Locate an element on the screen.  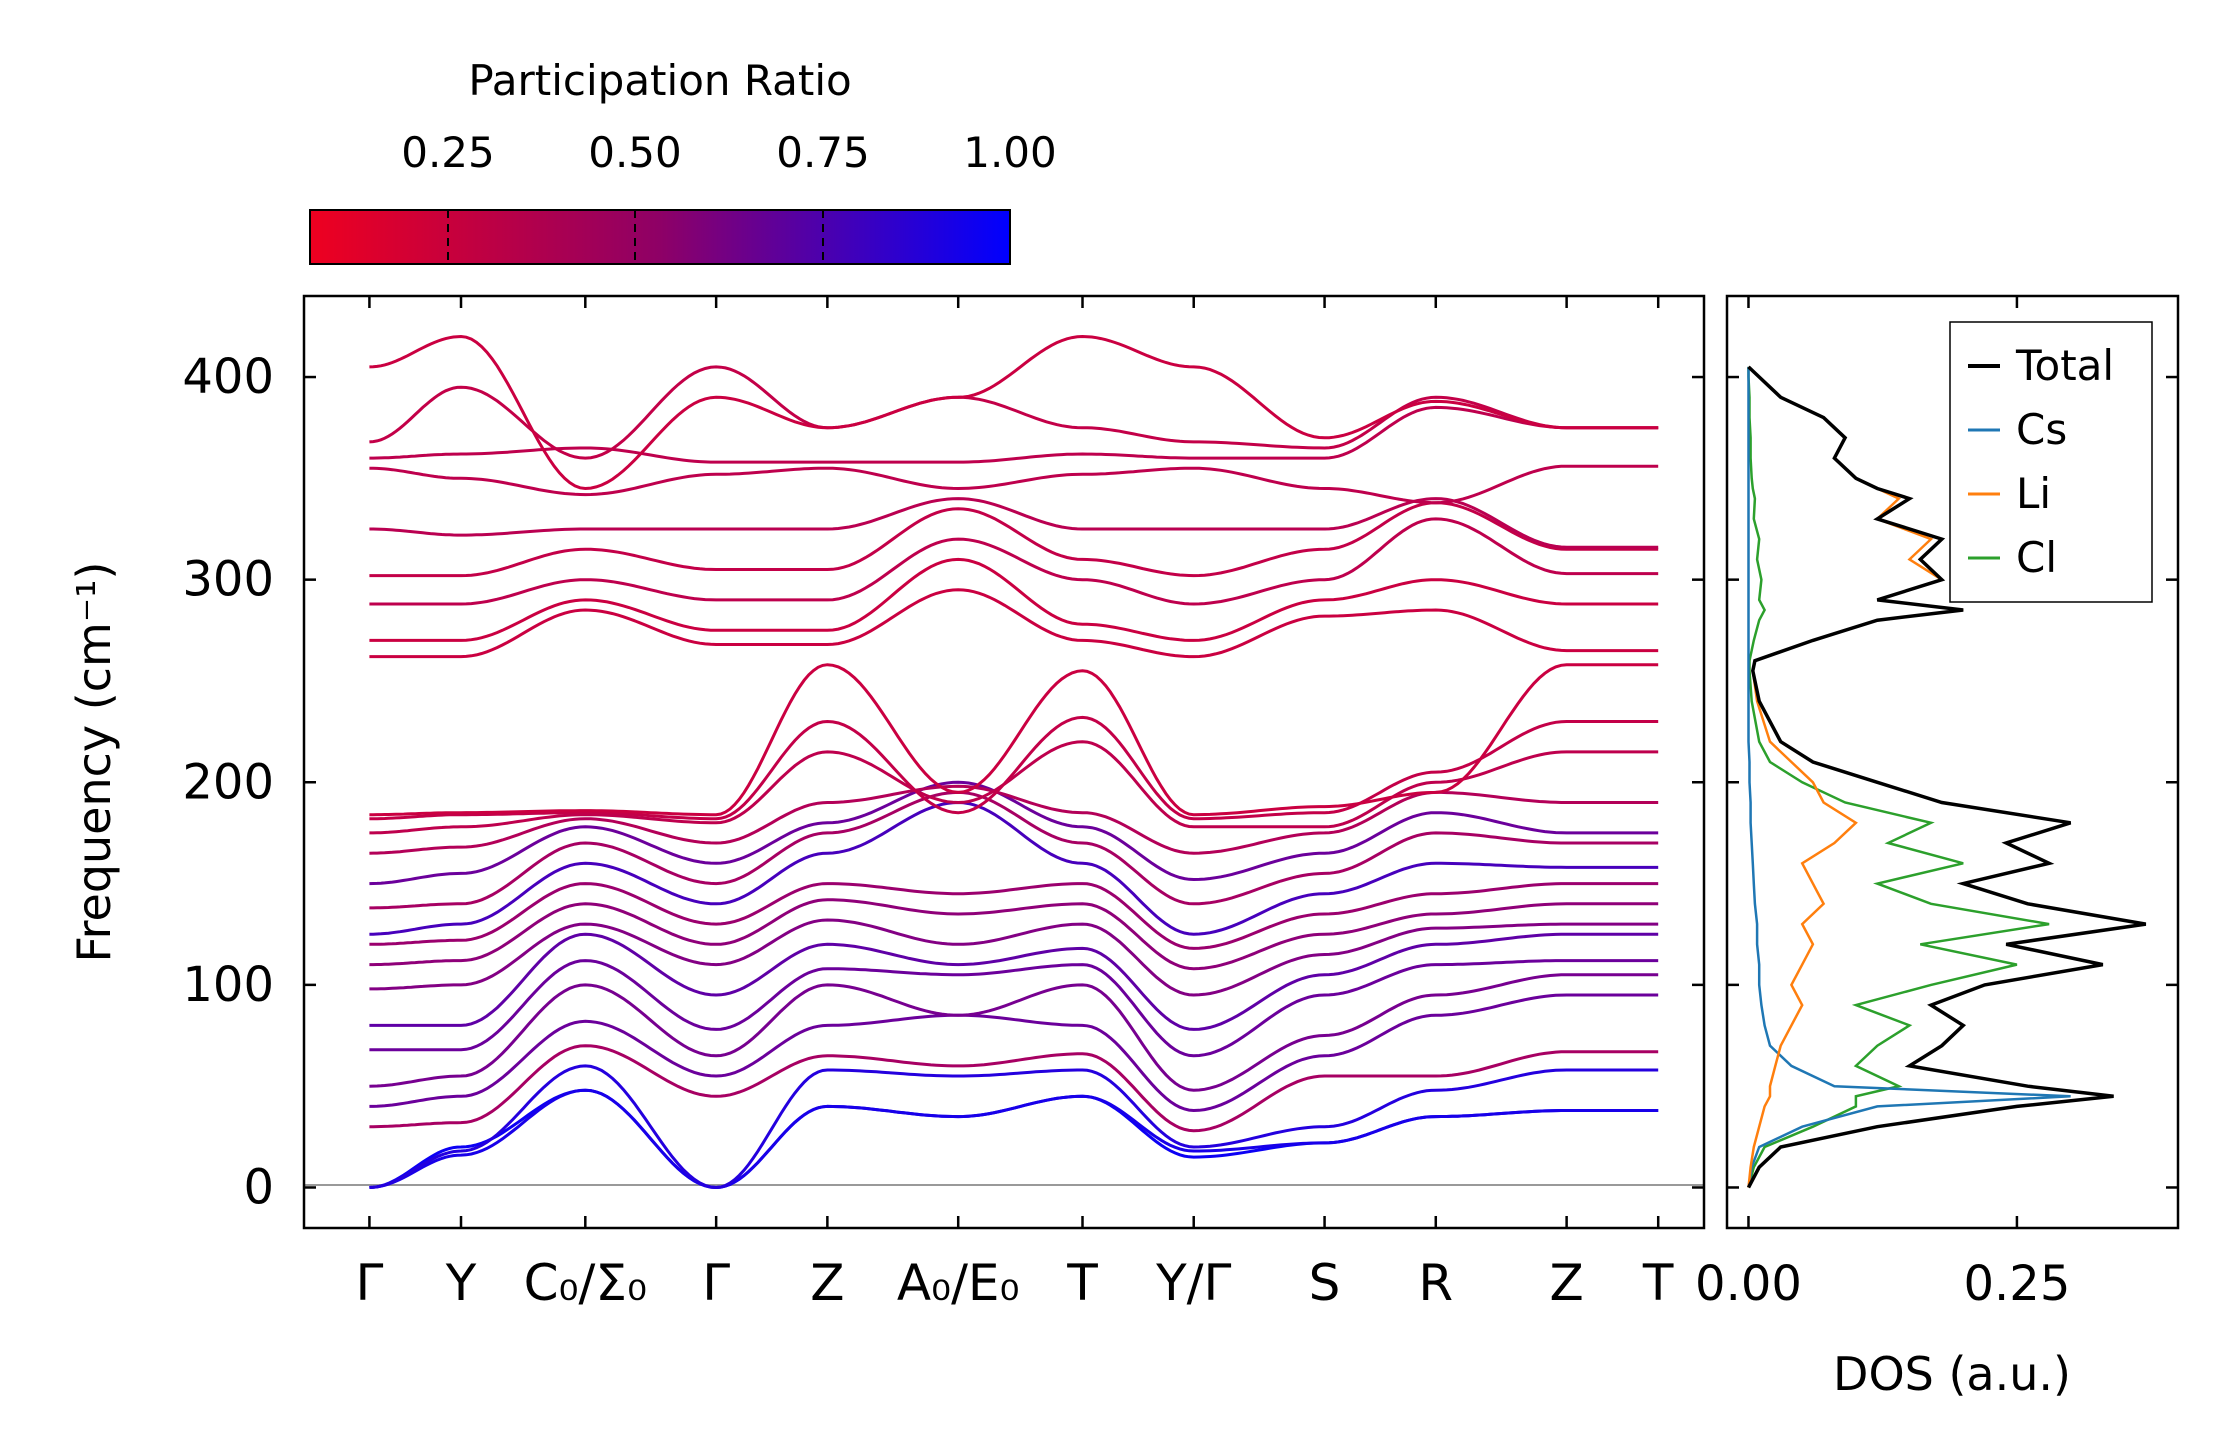
band-y-tick-label: 400 is located at coordinates (228, 377).